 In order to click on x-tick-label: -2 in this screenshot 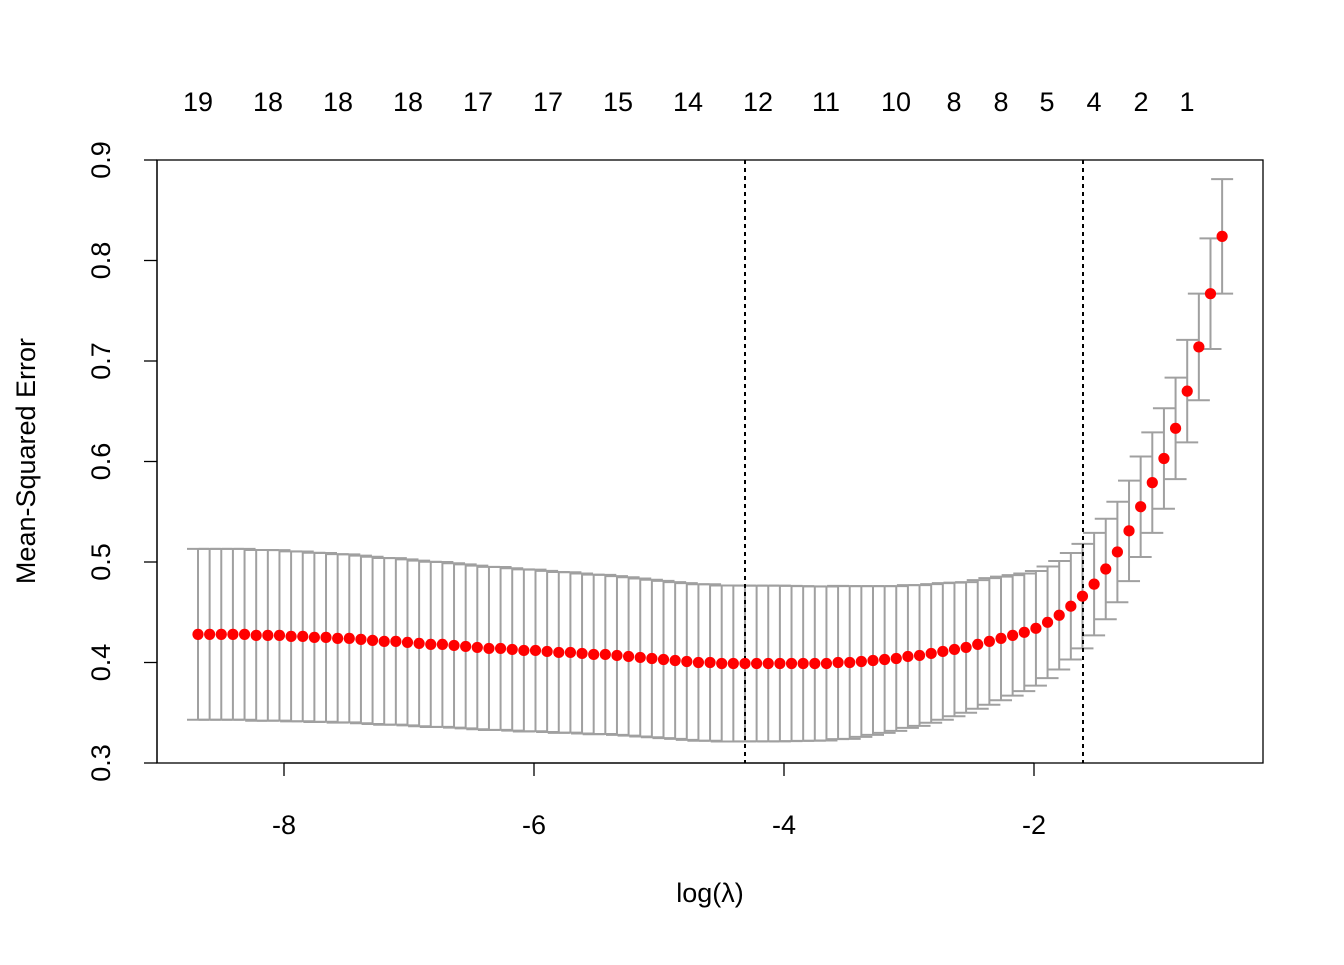, I will do `click(1034, 825)`.